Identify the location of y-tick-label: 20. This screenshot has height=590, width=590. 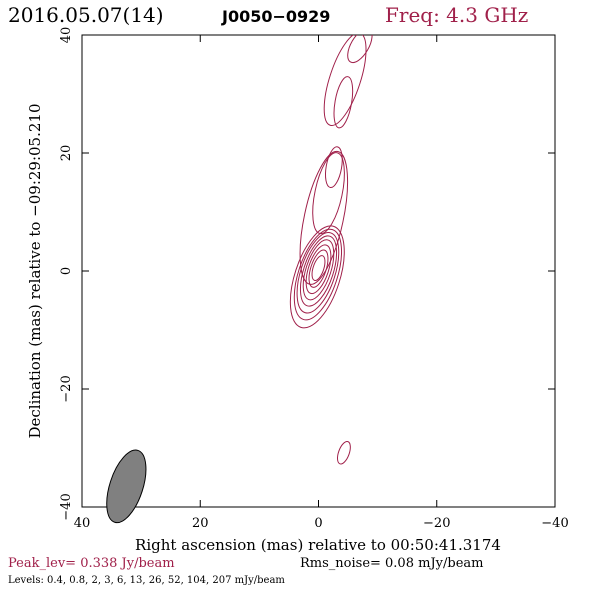
(66, 153).